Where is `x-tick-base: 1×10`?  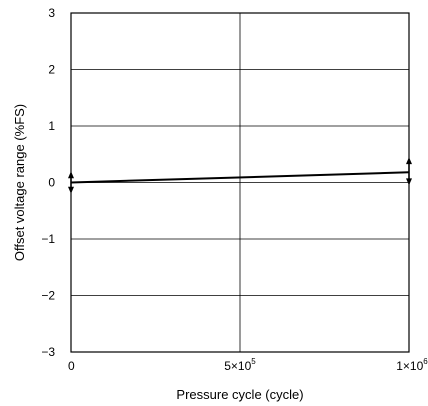
x-tick-base: 1×10 is located at coordinates (409, 366).